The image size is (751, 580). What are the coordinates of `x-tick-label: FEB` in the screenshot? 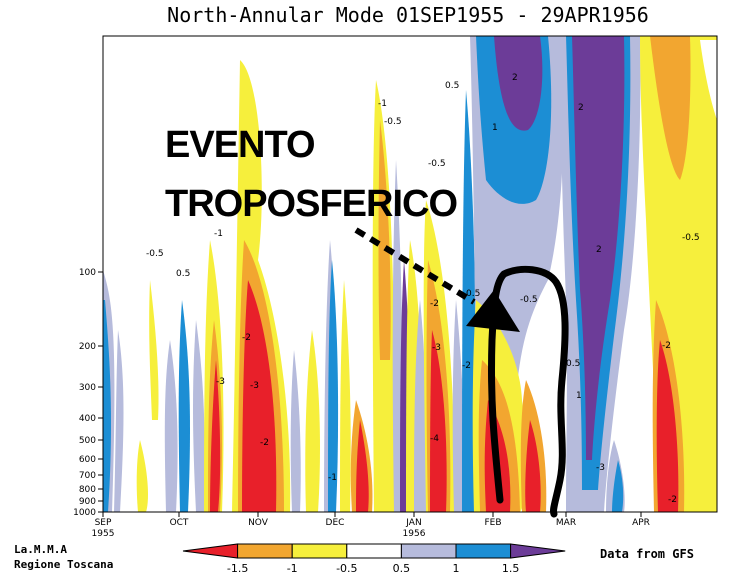 It's located at (492, 523).